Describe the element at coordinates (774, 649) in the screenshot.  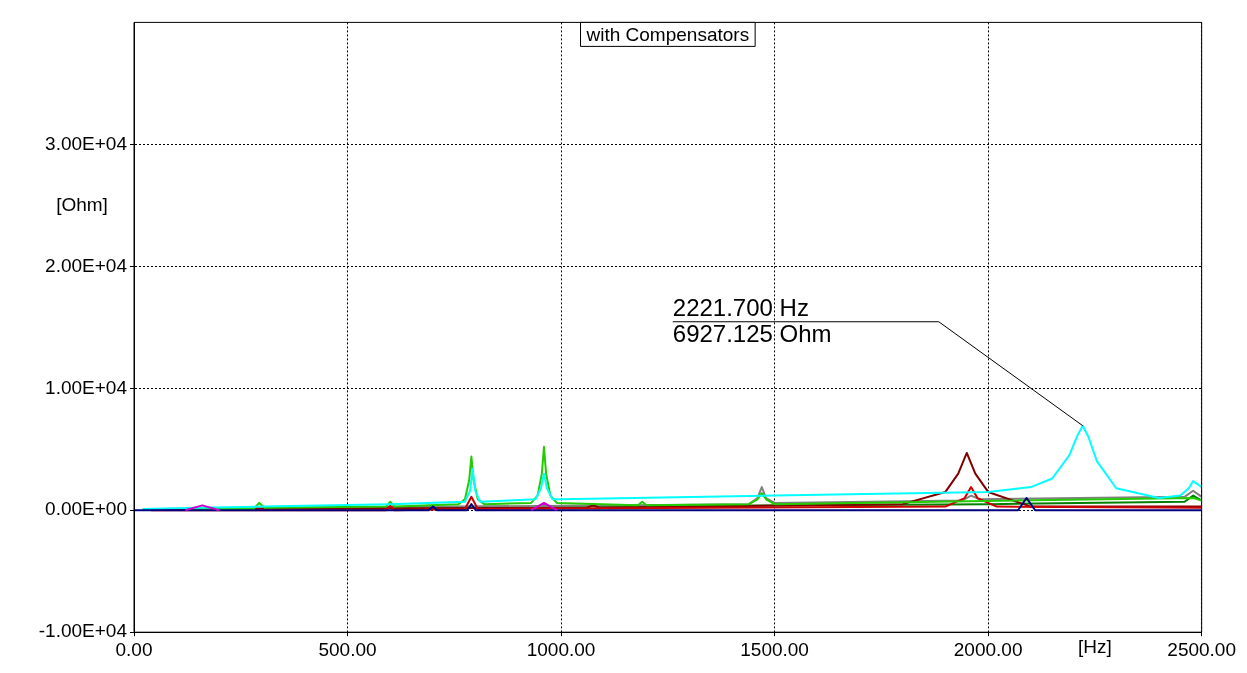
I see `x-tick-label: 1500.00` at that location.